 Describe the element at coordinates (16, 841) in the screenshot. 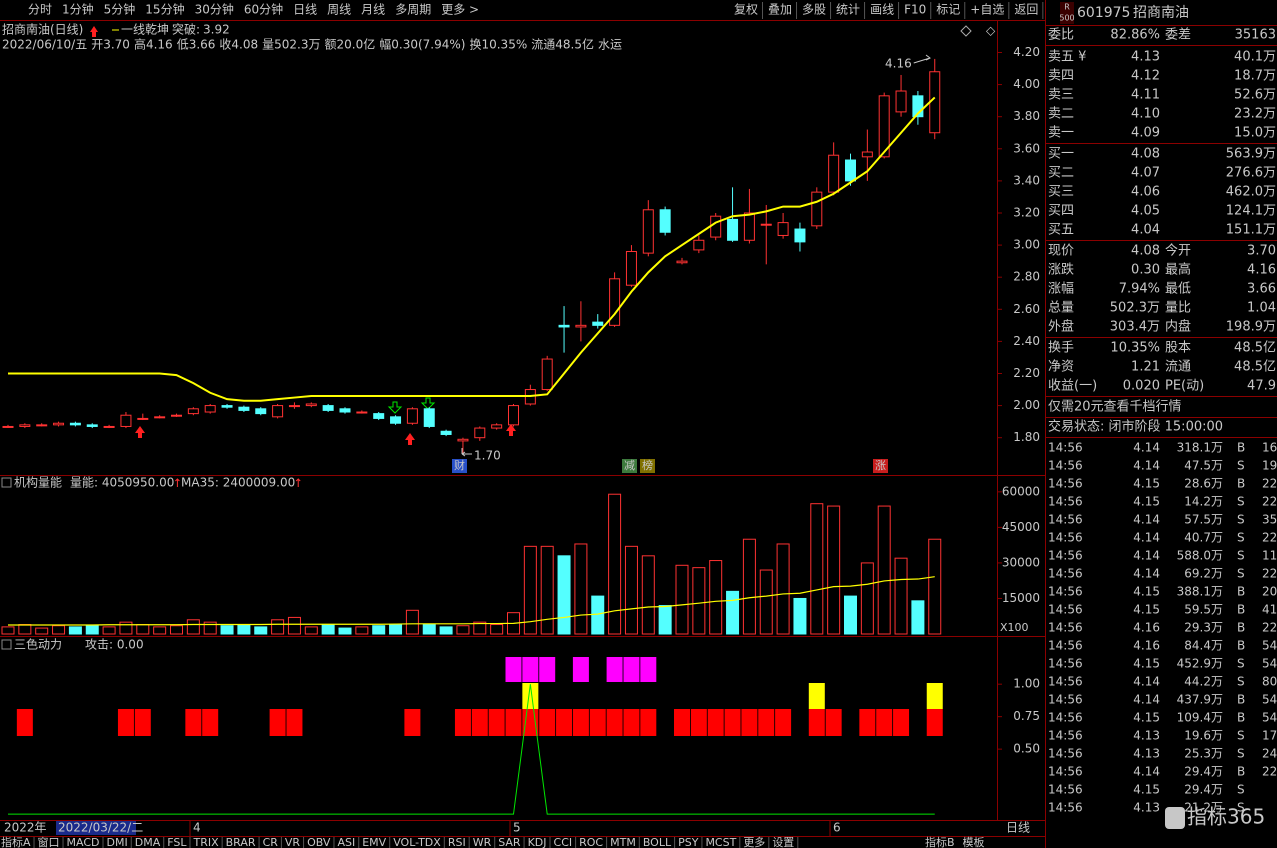

I see `indicator-tab: 指标A` at that location.